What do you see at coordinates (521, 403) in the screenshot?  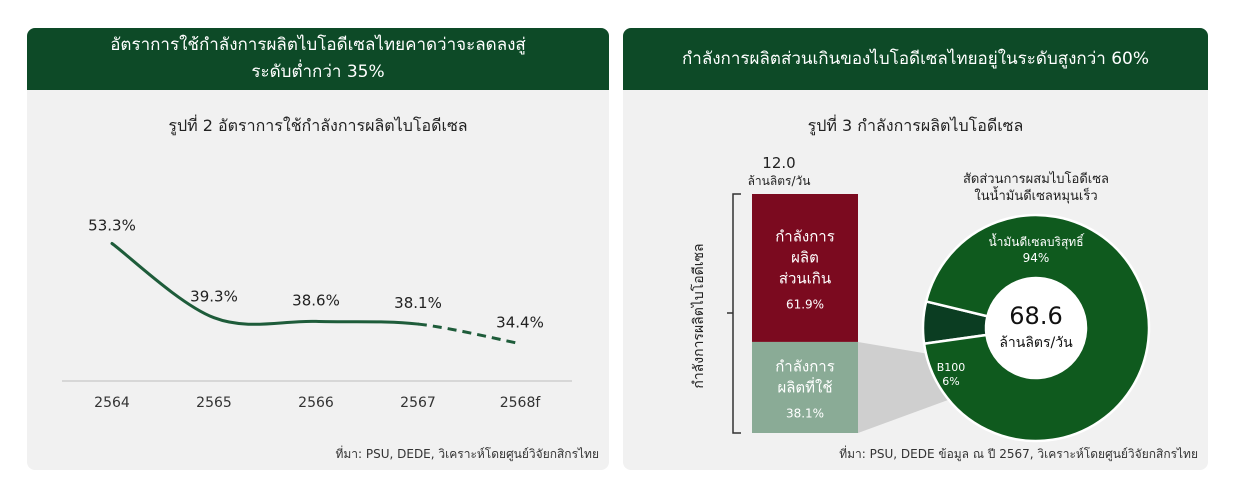 I see `x-tick-label: 2568f` at bounding box center [521, 403].